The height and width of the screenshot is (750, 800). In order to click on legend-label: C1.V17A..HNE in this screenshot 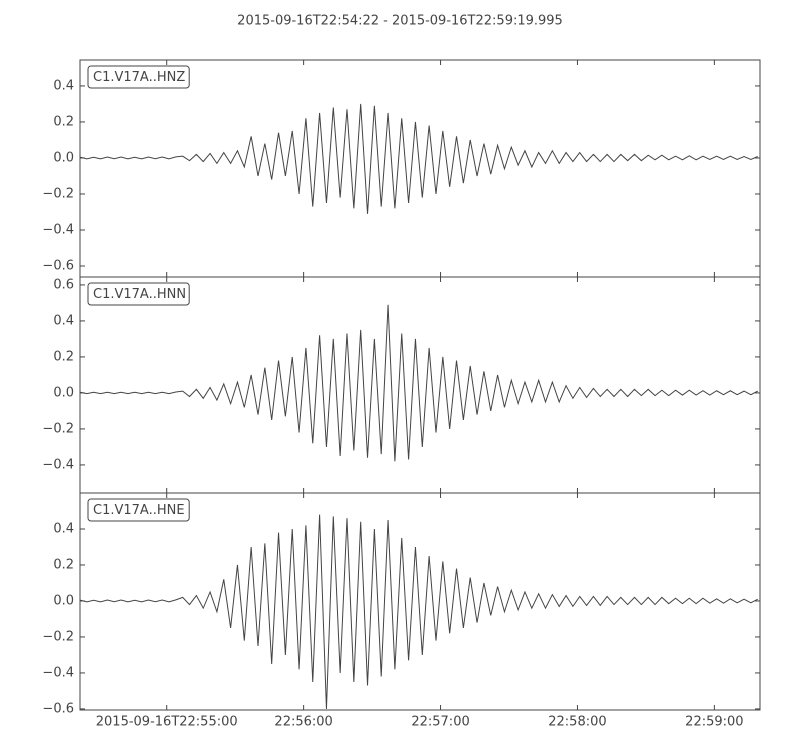, I will do `click(139, 510)`.